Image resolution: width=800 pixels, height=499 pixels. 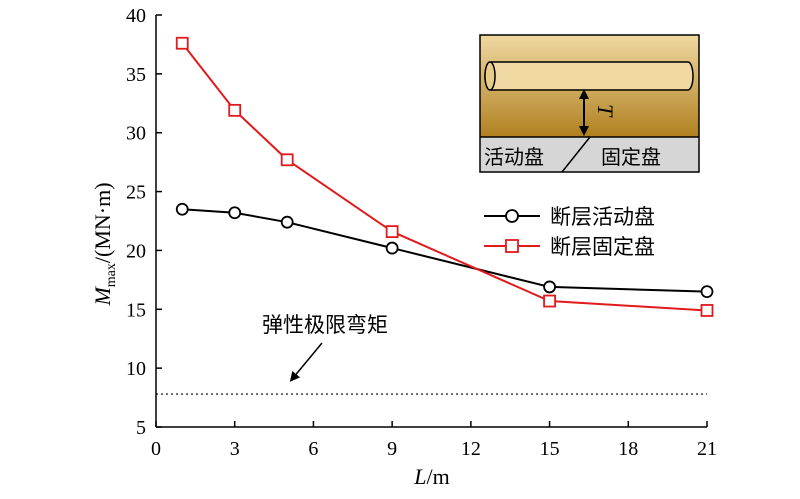 I want to click on y-tick-label: 30, so click(x=136, y=134).